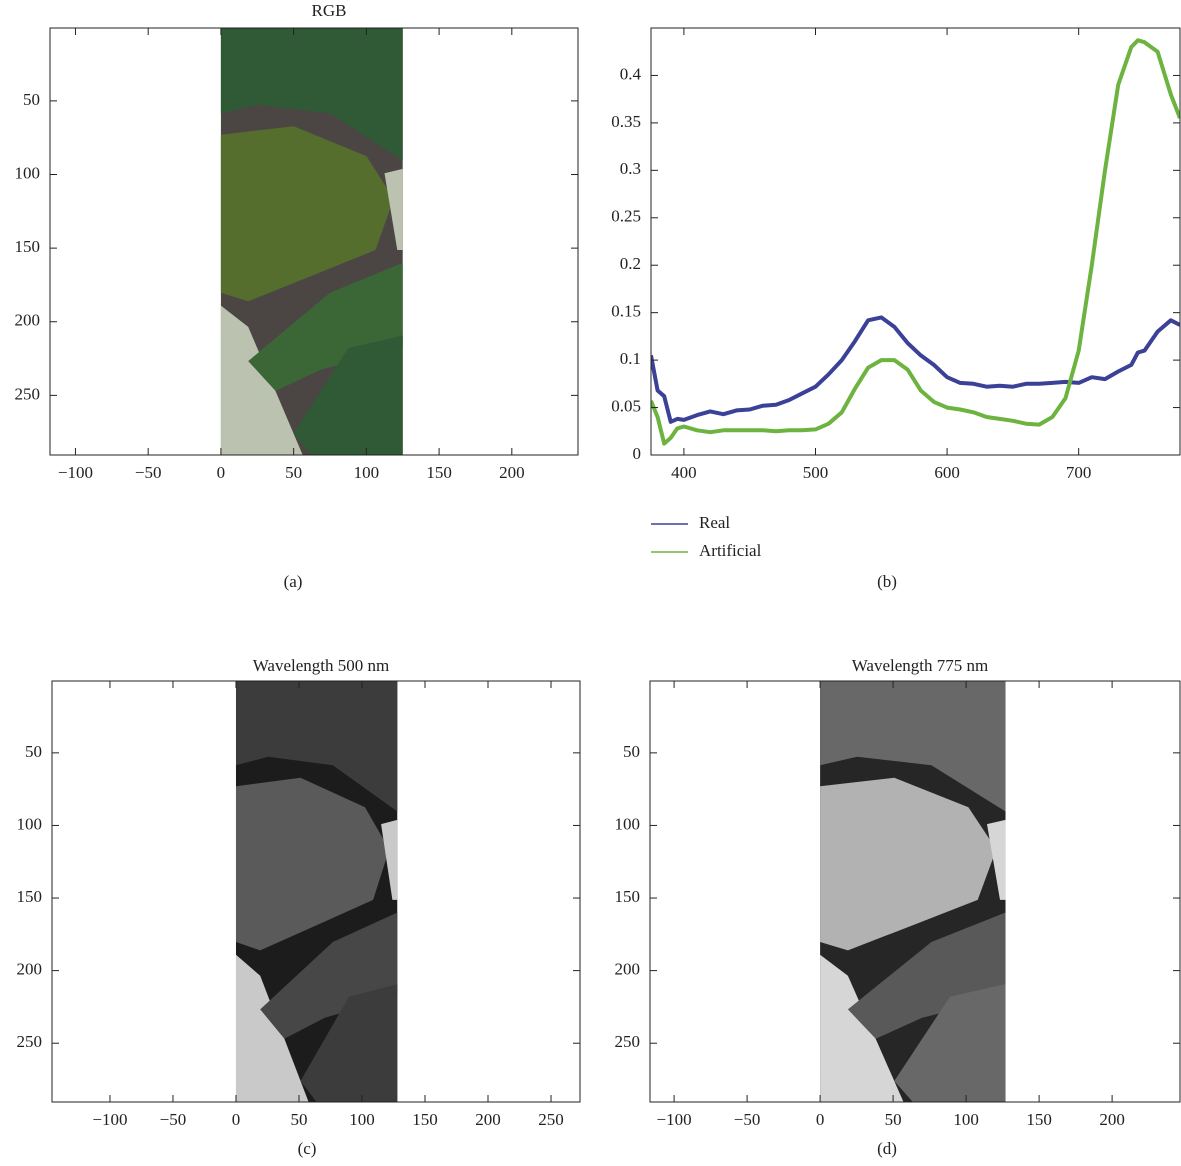 This screenshot has height=1166, width=1181. What do you see at coordinates (626, 311) in the screenshot?
I see `y-tick-label: 0.15` at bounding box center [626, 311].